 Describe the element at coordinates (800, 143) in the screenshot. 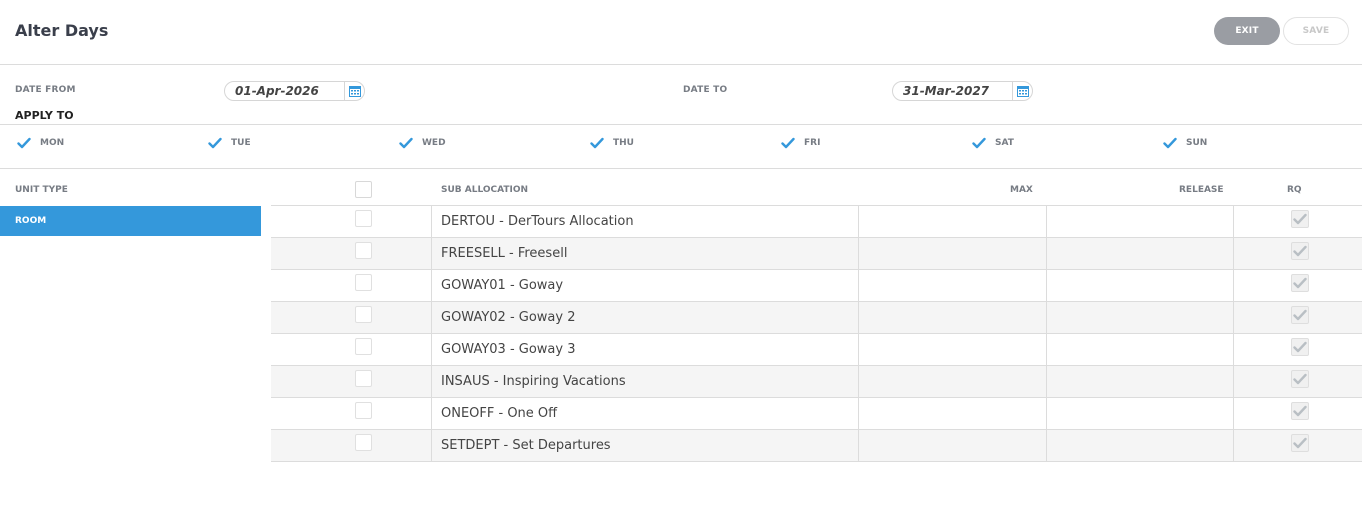

I see `day-fri-option: FRI` at that location.